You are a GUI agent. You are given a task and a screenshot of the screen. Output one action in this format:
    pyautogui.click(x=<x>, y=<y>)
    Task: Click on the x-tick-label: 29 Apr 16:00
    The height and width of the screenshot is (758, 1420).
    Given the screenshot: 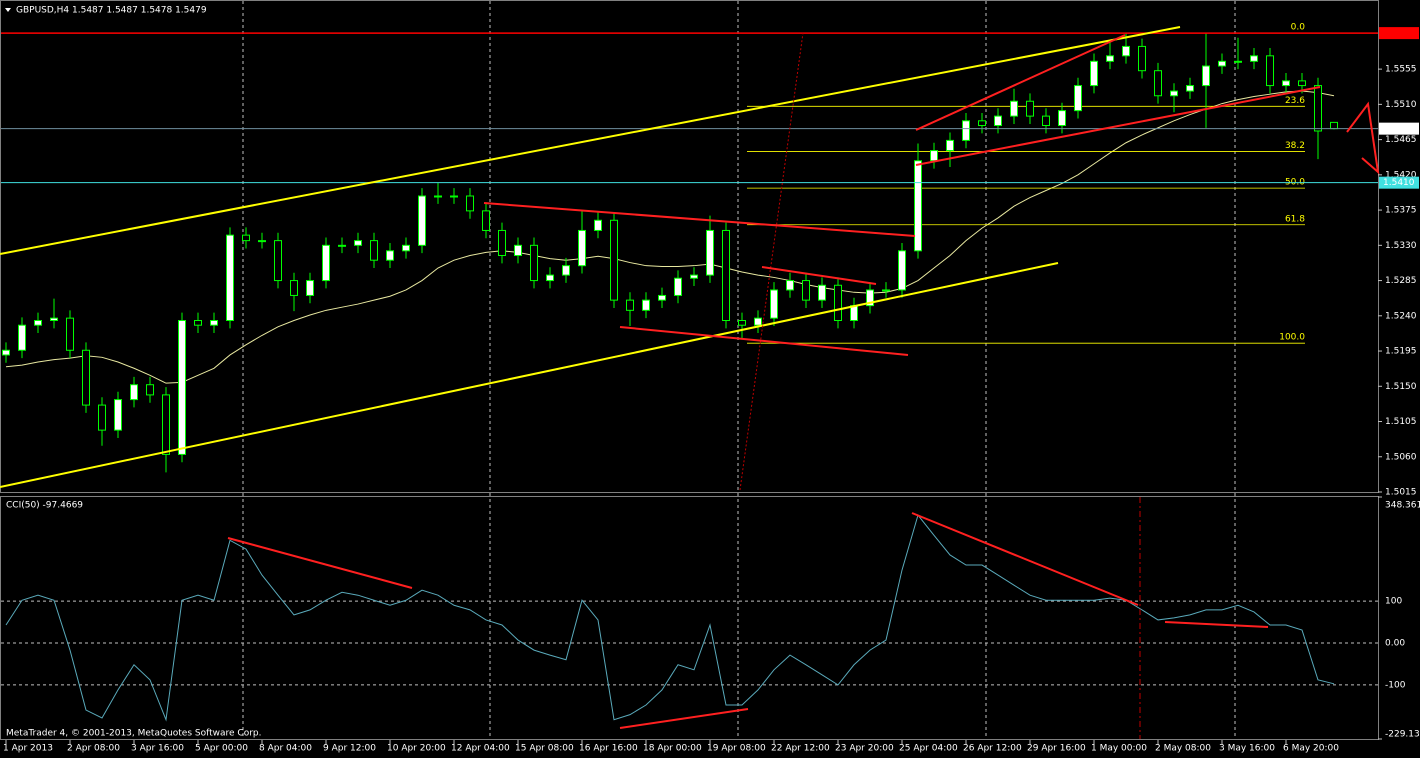 What is the action you would take?
    pyautogui.click(x=1056, y=749)
    